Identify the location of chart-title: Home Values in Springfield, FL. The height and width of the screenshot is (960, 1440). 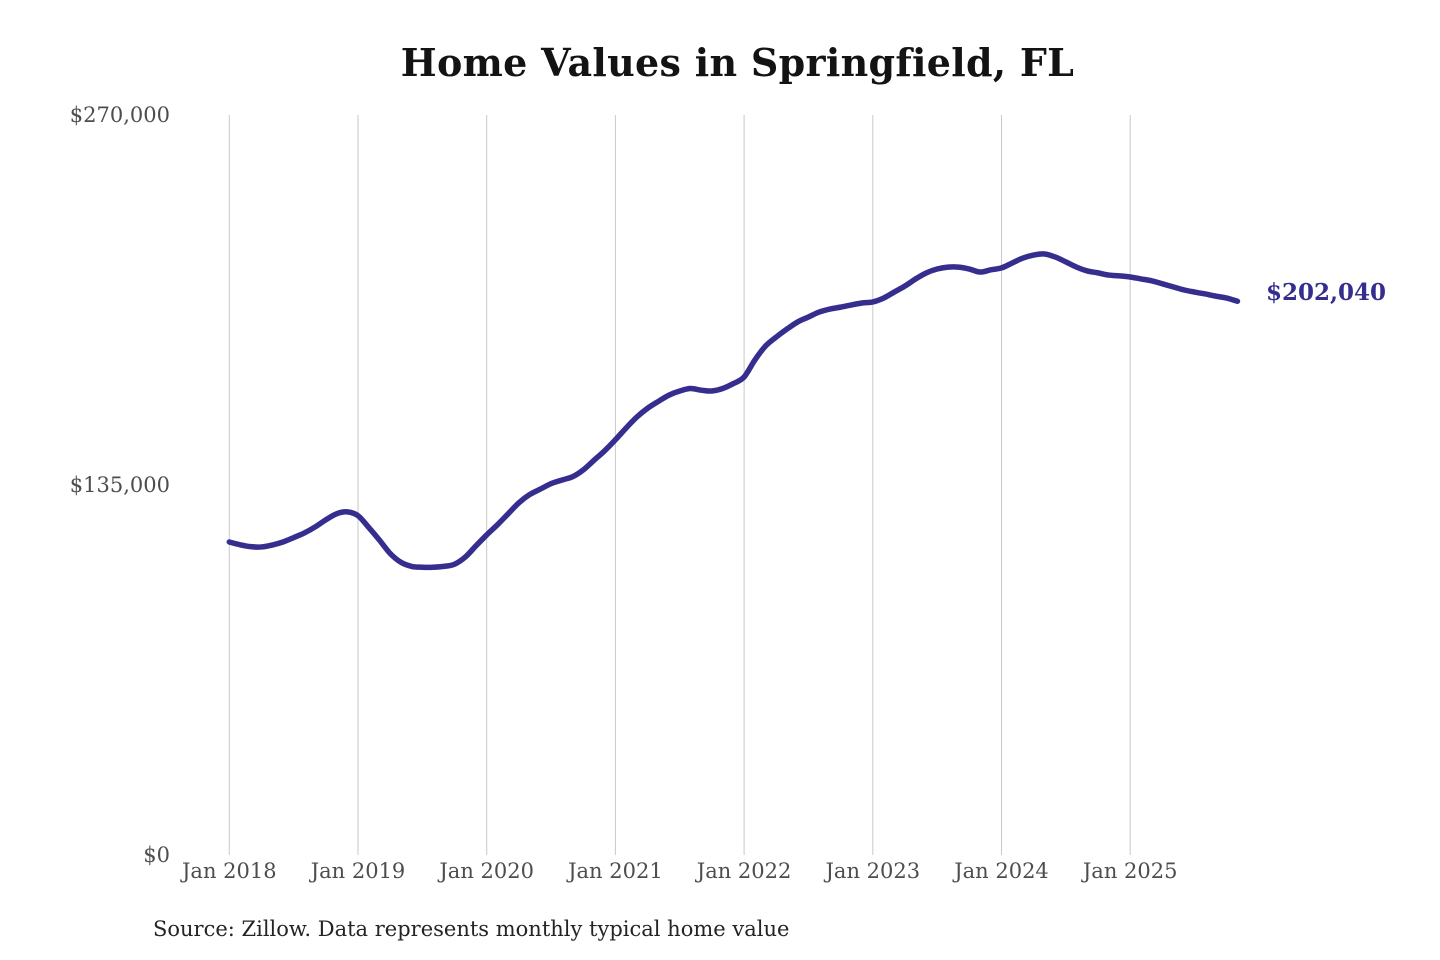
(737, 62).